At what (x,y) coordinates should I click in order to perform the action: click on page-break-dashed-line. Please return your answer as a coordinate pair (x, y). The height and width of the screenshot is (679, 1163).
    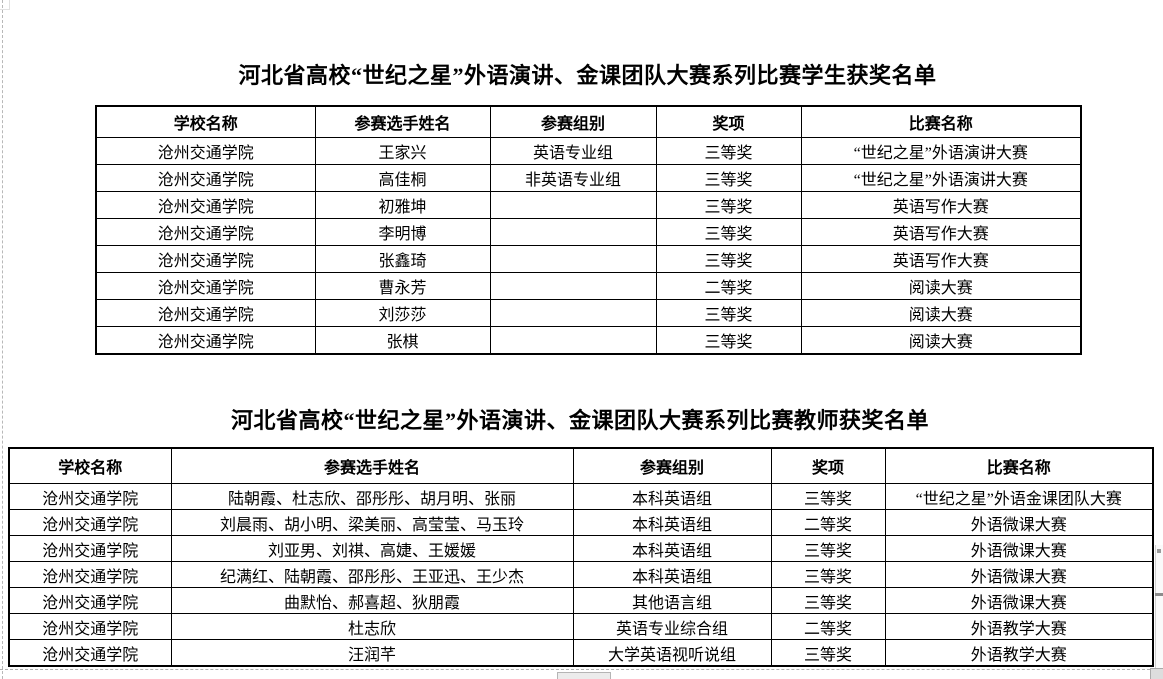
    Looking at the image, I should click on (577, 669).